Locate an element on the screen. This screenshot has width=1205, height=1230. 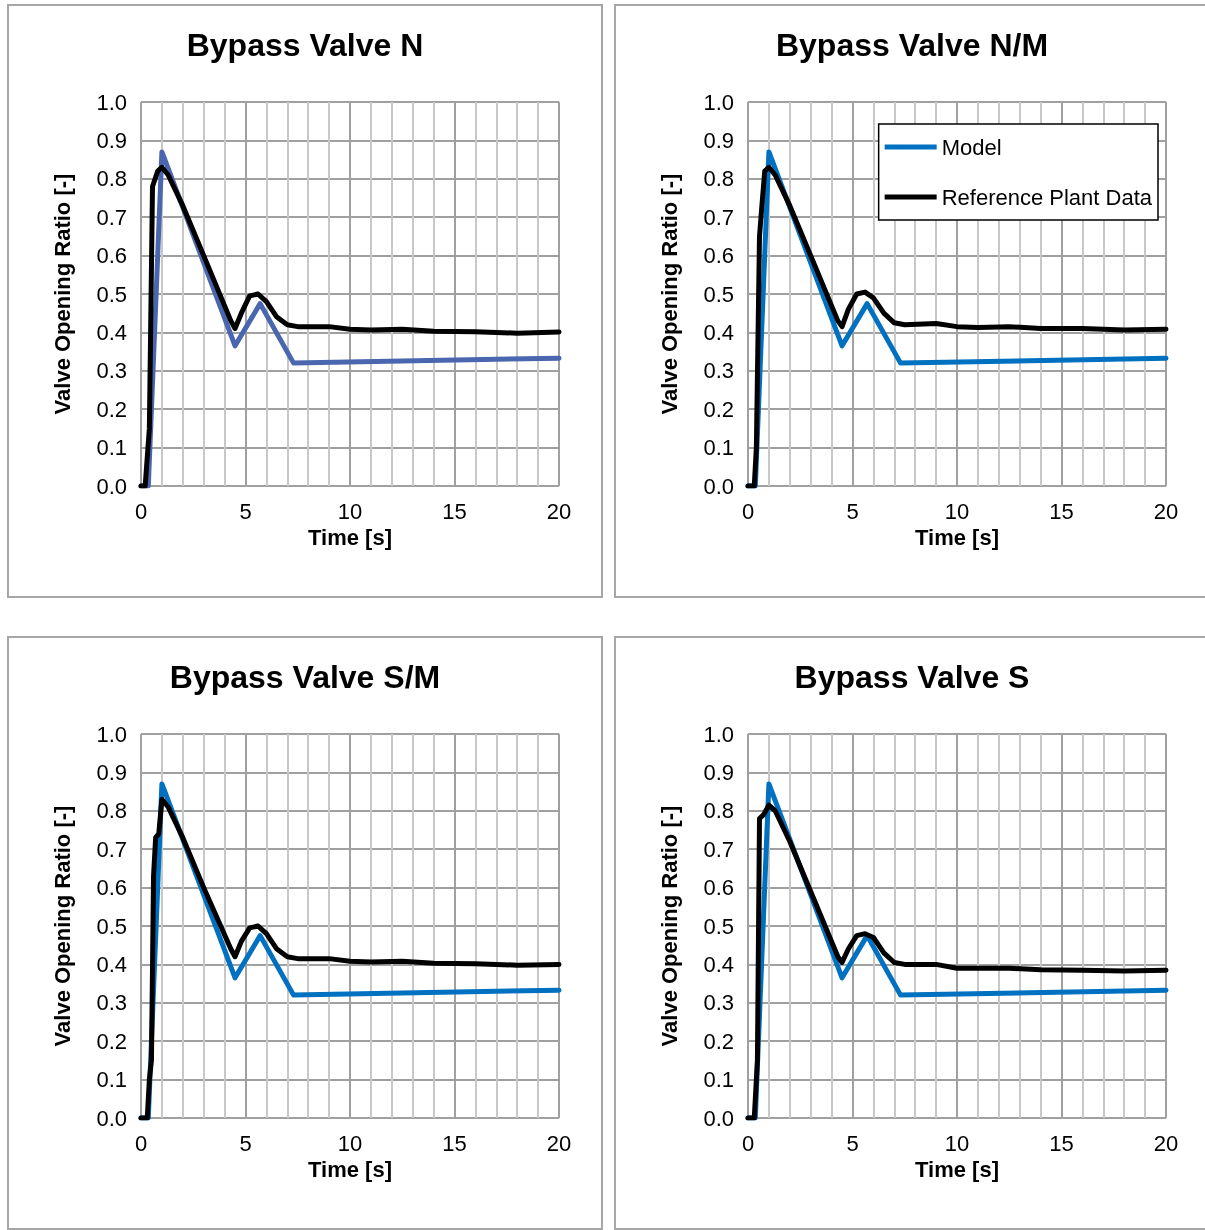
legend-label: Model is located at coordinates (971, 147).